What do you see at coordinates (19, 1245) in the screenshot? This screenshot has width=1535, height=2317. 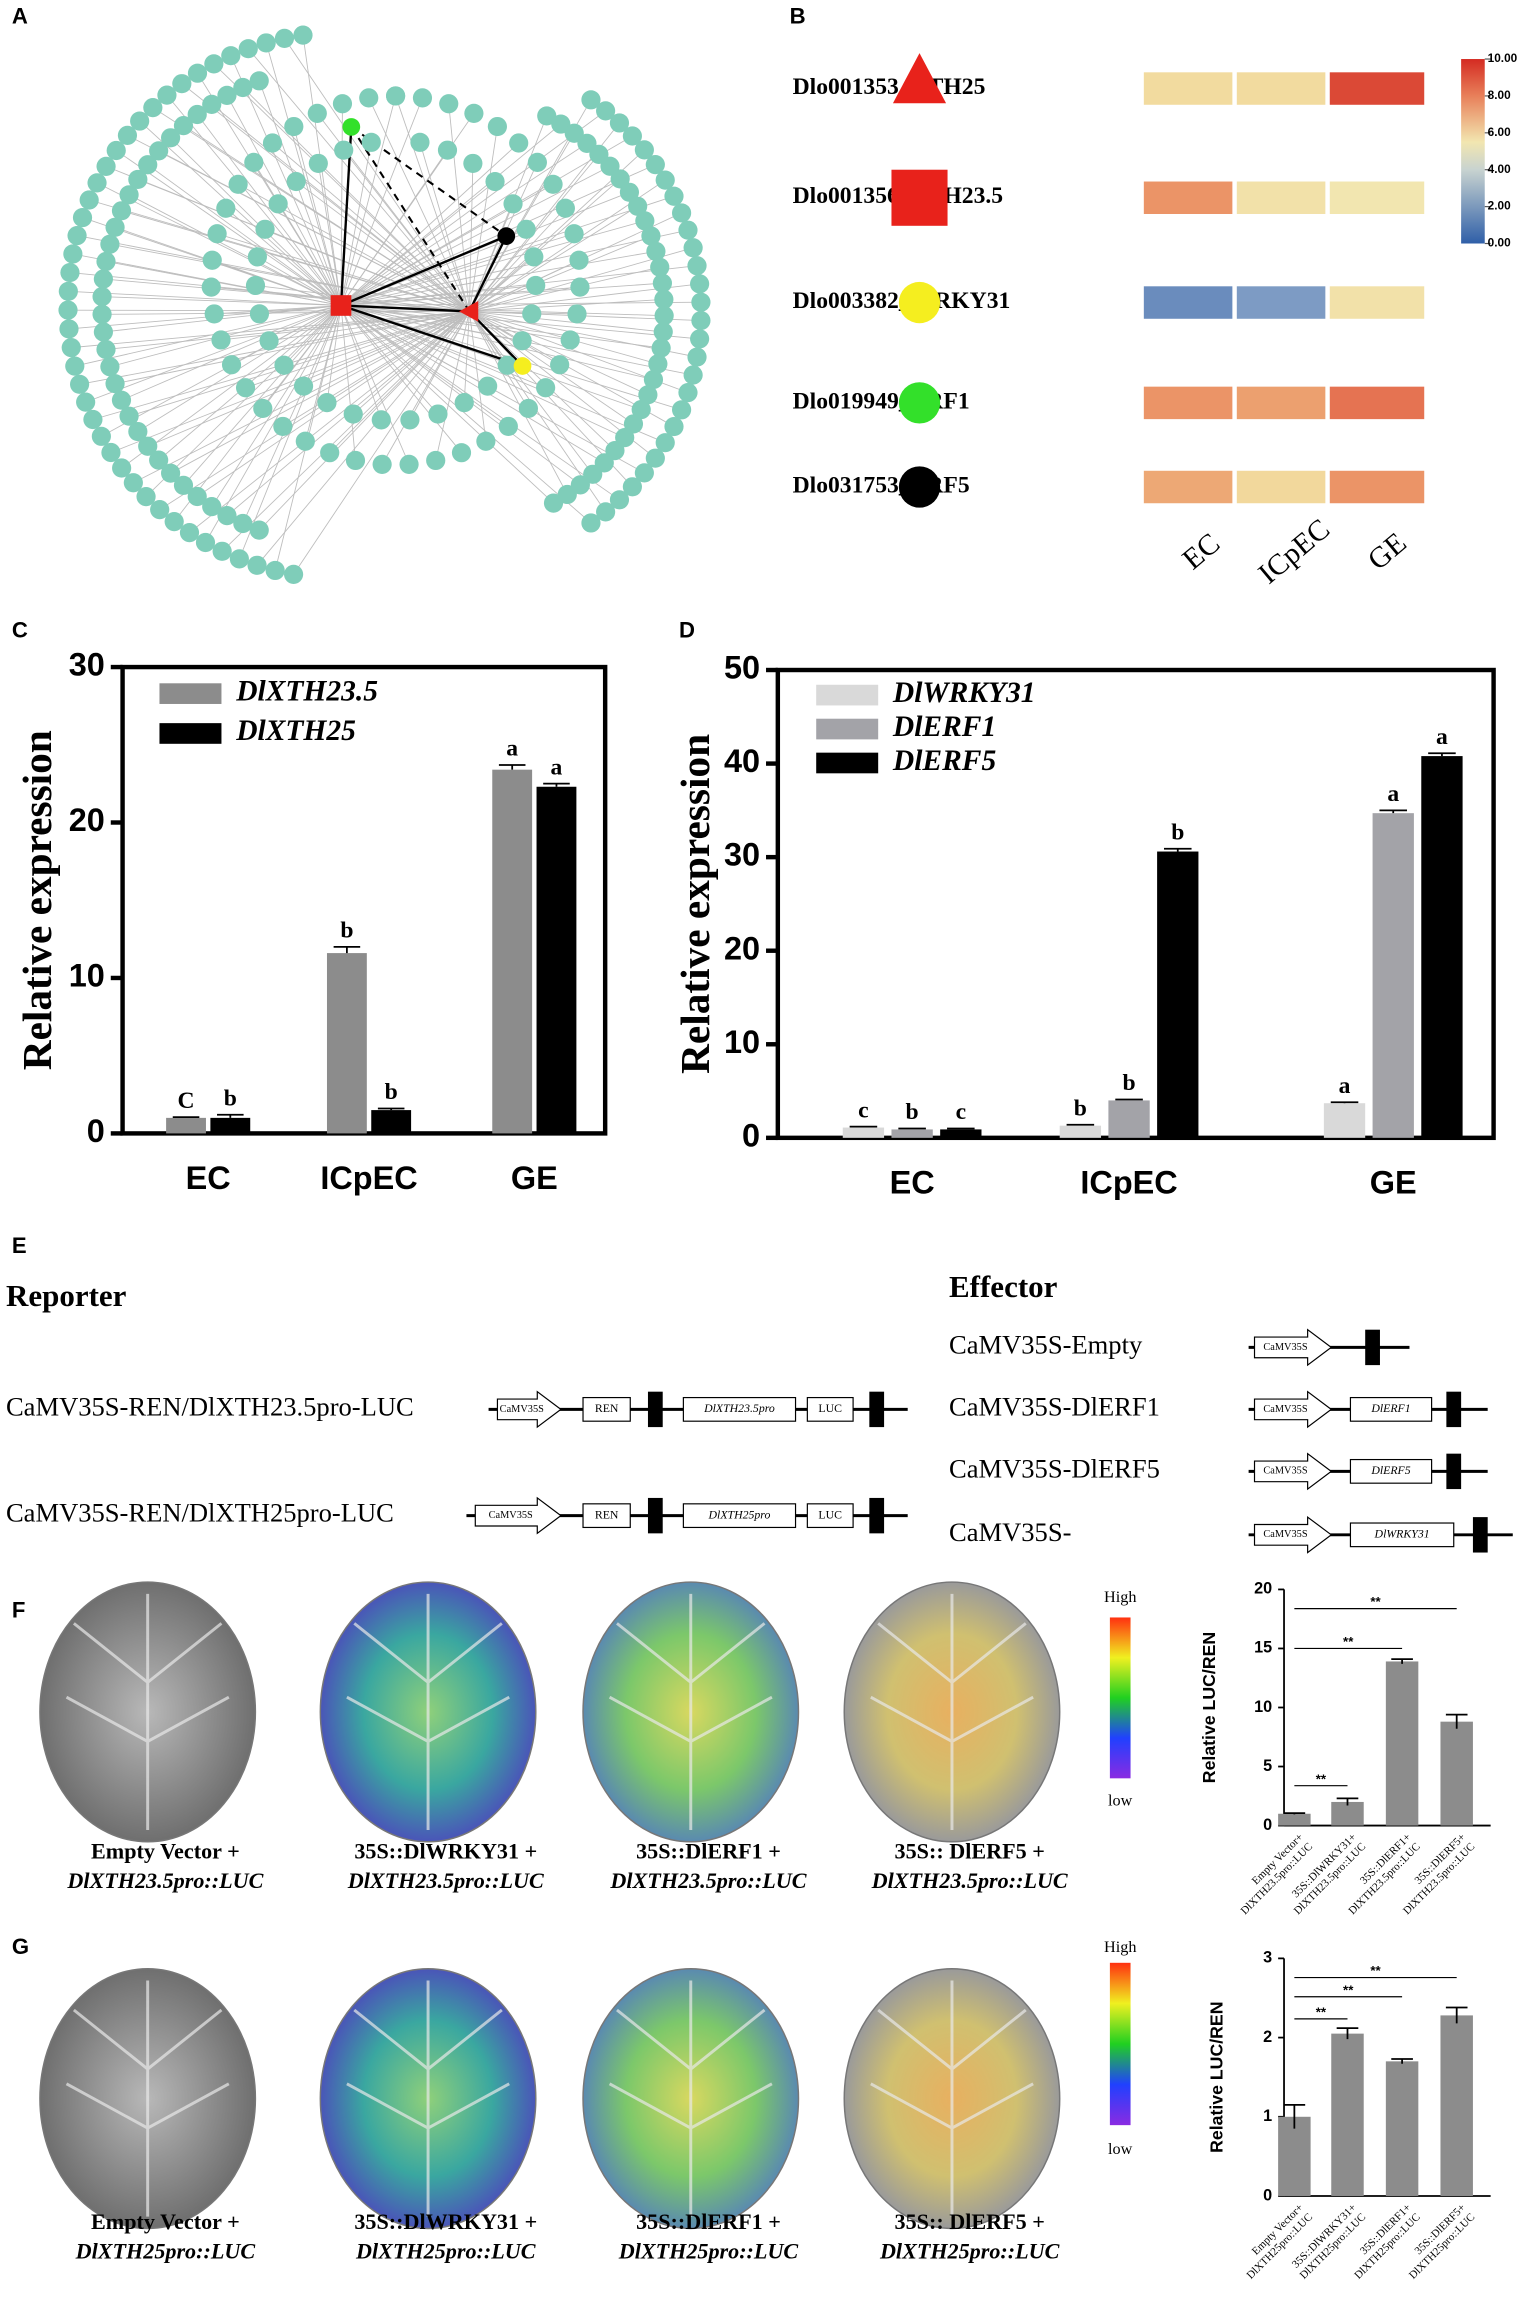 I see `panel-letter: E` at bounding box center [19, 1245].